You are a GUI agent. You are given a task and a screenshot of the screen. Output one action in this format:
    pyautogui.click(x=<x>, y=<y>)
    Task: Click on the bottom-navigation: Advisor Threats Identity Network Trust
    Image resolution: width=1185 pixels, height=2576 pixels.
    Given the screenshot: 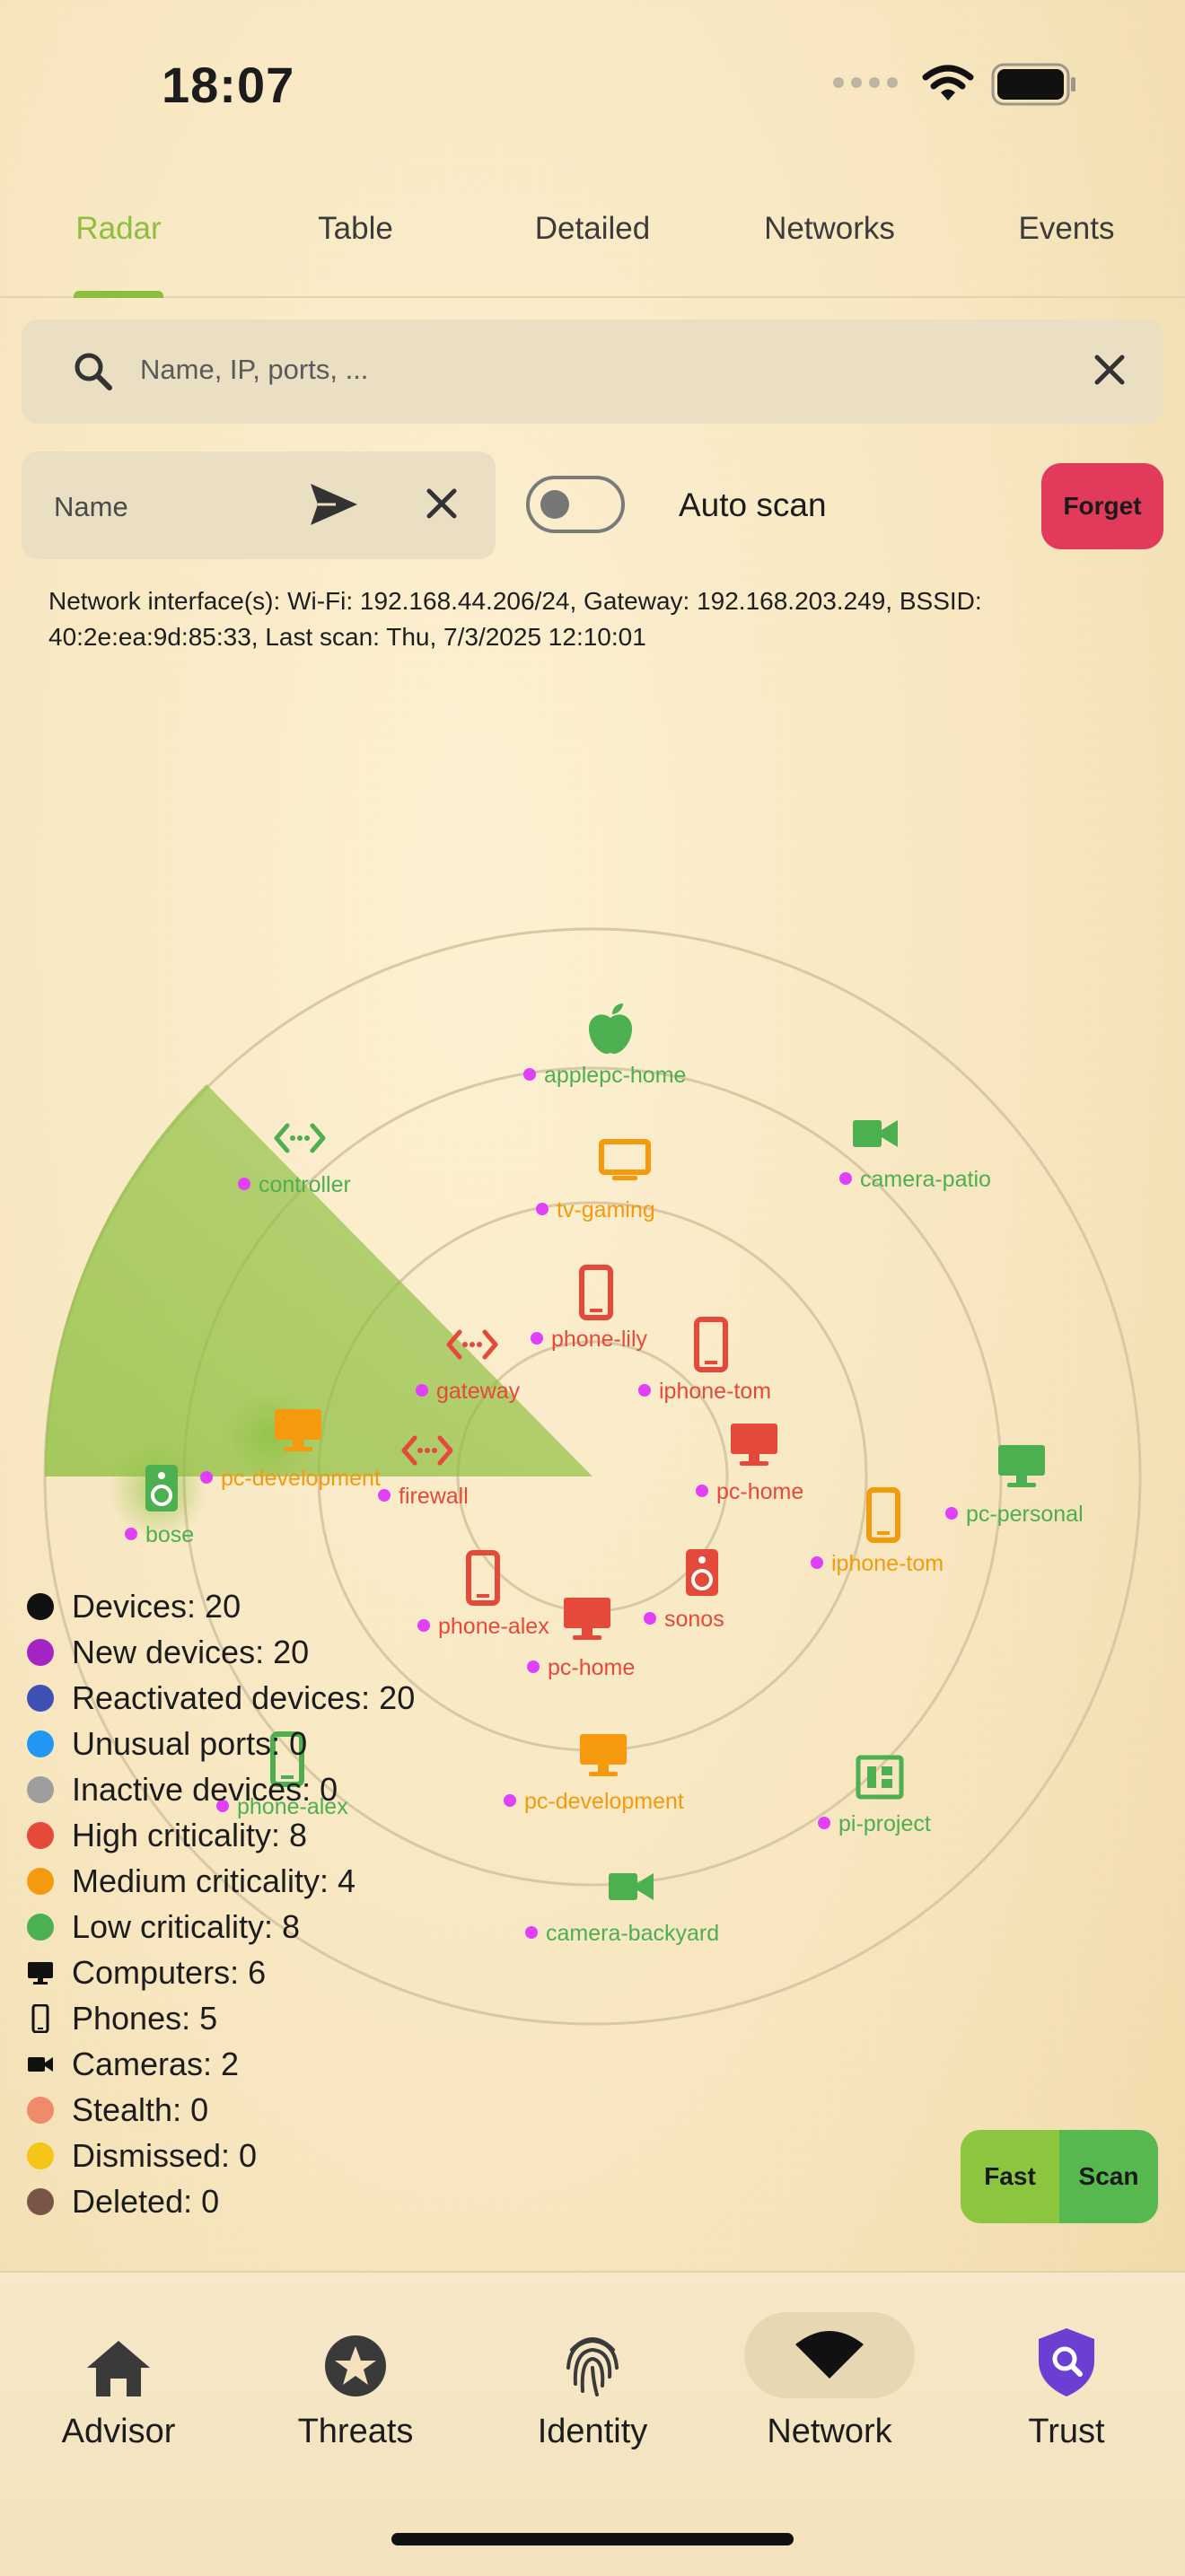 What is the action you would take?
    pyautogui.click(x=592, y=2423)
    